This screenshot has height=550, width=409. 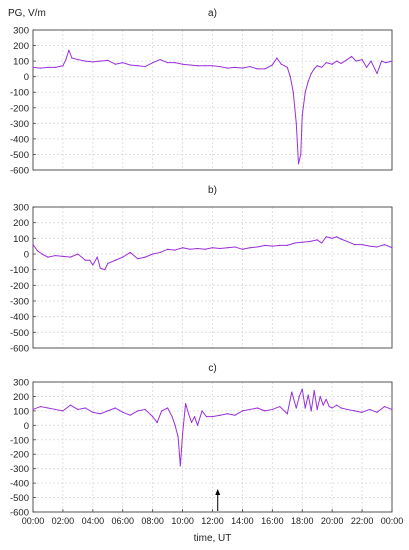 What do you see at coordinates (212, 521) in the screenshot?
I see `x-tick-label: 12:00` at bounding box center [212, 521].